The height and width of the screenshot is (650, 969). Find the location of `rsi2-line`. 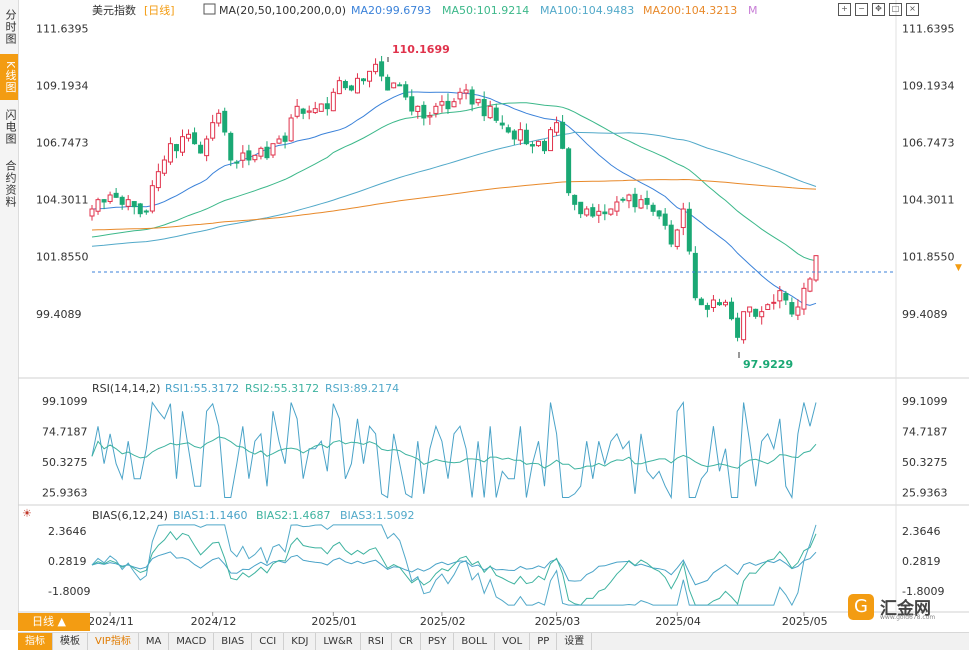

rsi2-line is located at coordinates (454, 453).